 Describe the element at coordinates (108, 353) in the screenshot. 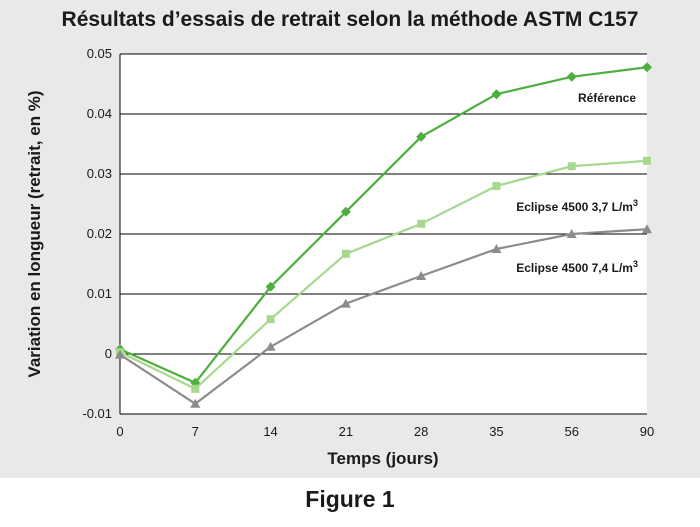

I see `y-tick-label: 0` at that location.